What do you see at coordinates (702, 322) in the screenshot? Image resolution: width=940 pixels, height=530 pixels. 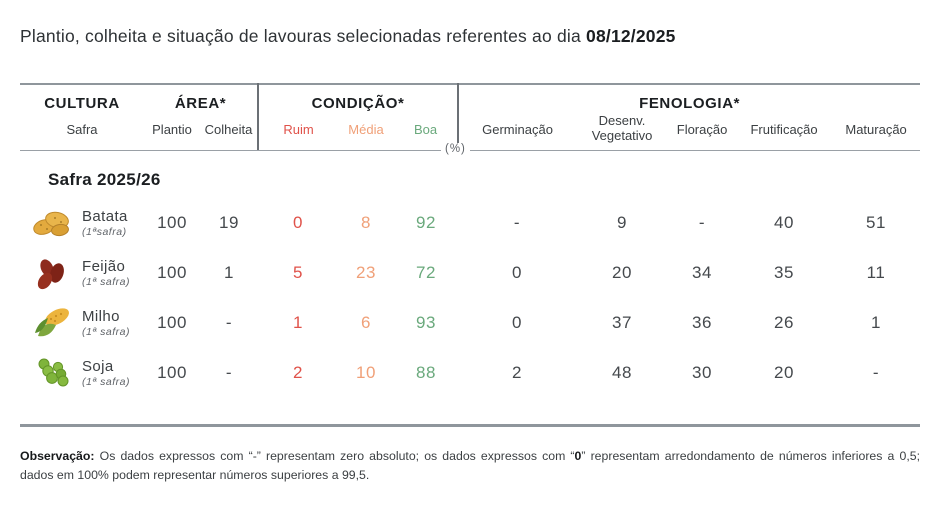 I see `cell-floracao: 36` at bounding box center [702, 322].